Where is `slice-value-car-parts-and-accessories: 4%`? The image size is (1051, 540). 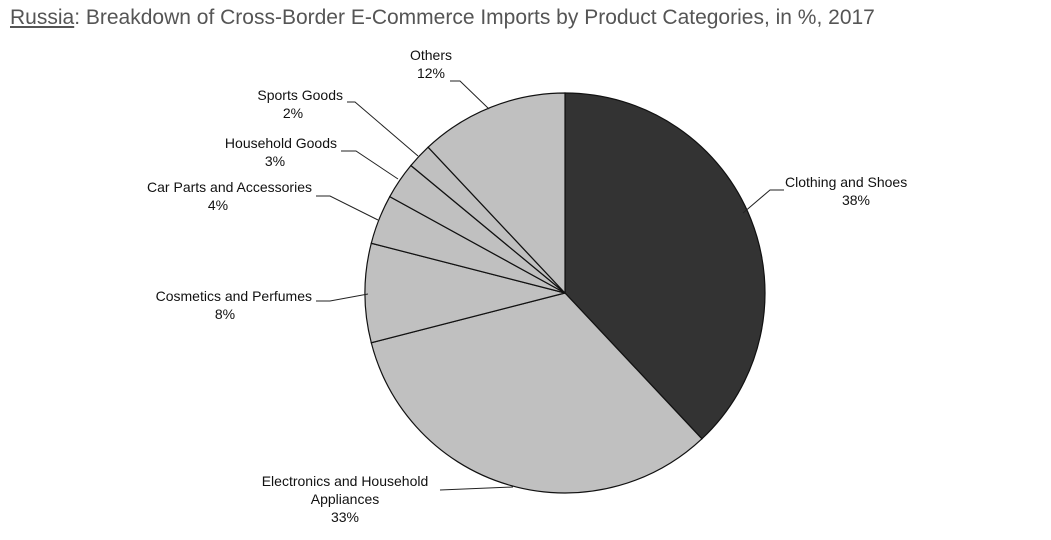
slice-value-car-parts-and-accessories: 4% is located at coordinates (218, 205).